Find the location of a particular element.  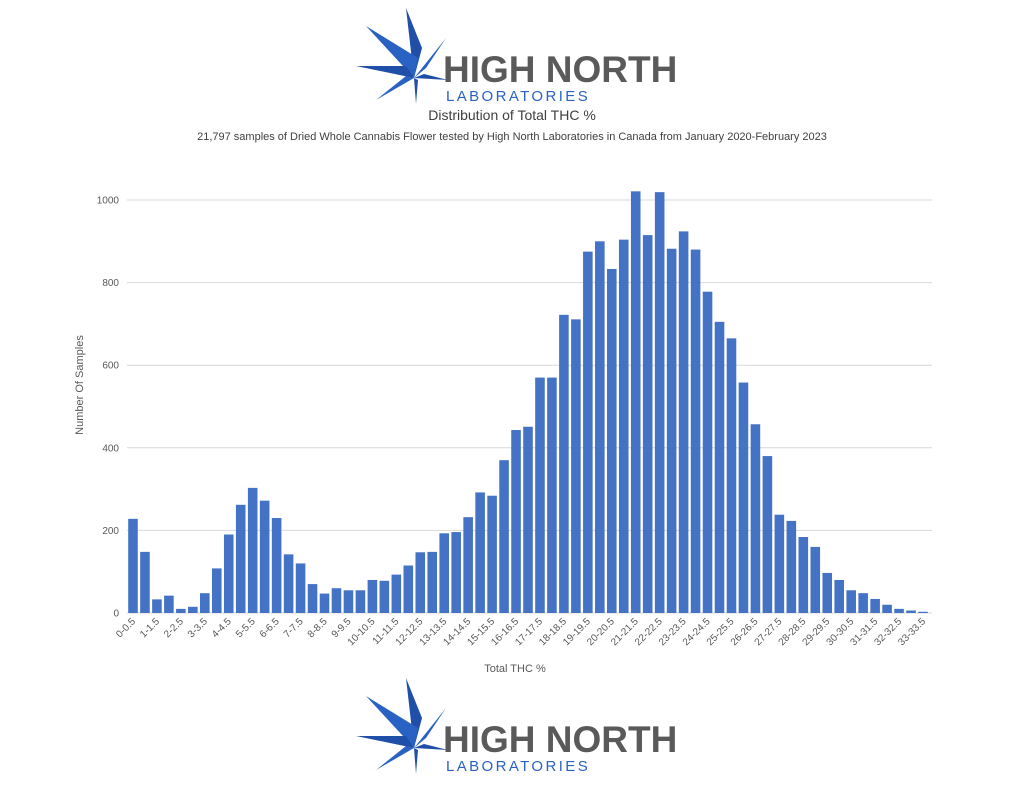

x-tick-label: 8-8.5 is located at coordinates (318, 628).